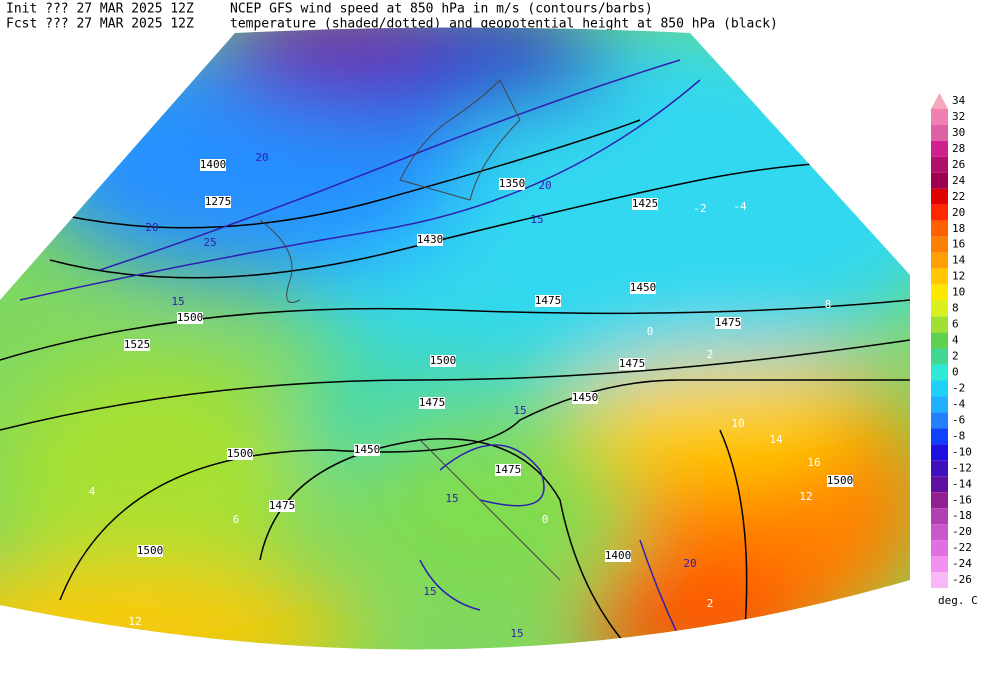 The image size is (1000, 684). I want to click on height-label: 1350, so click(512, 183).